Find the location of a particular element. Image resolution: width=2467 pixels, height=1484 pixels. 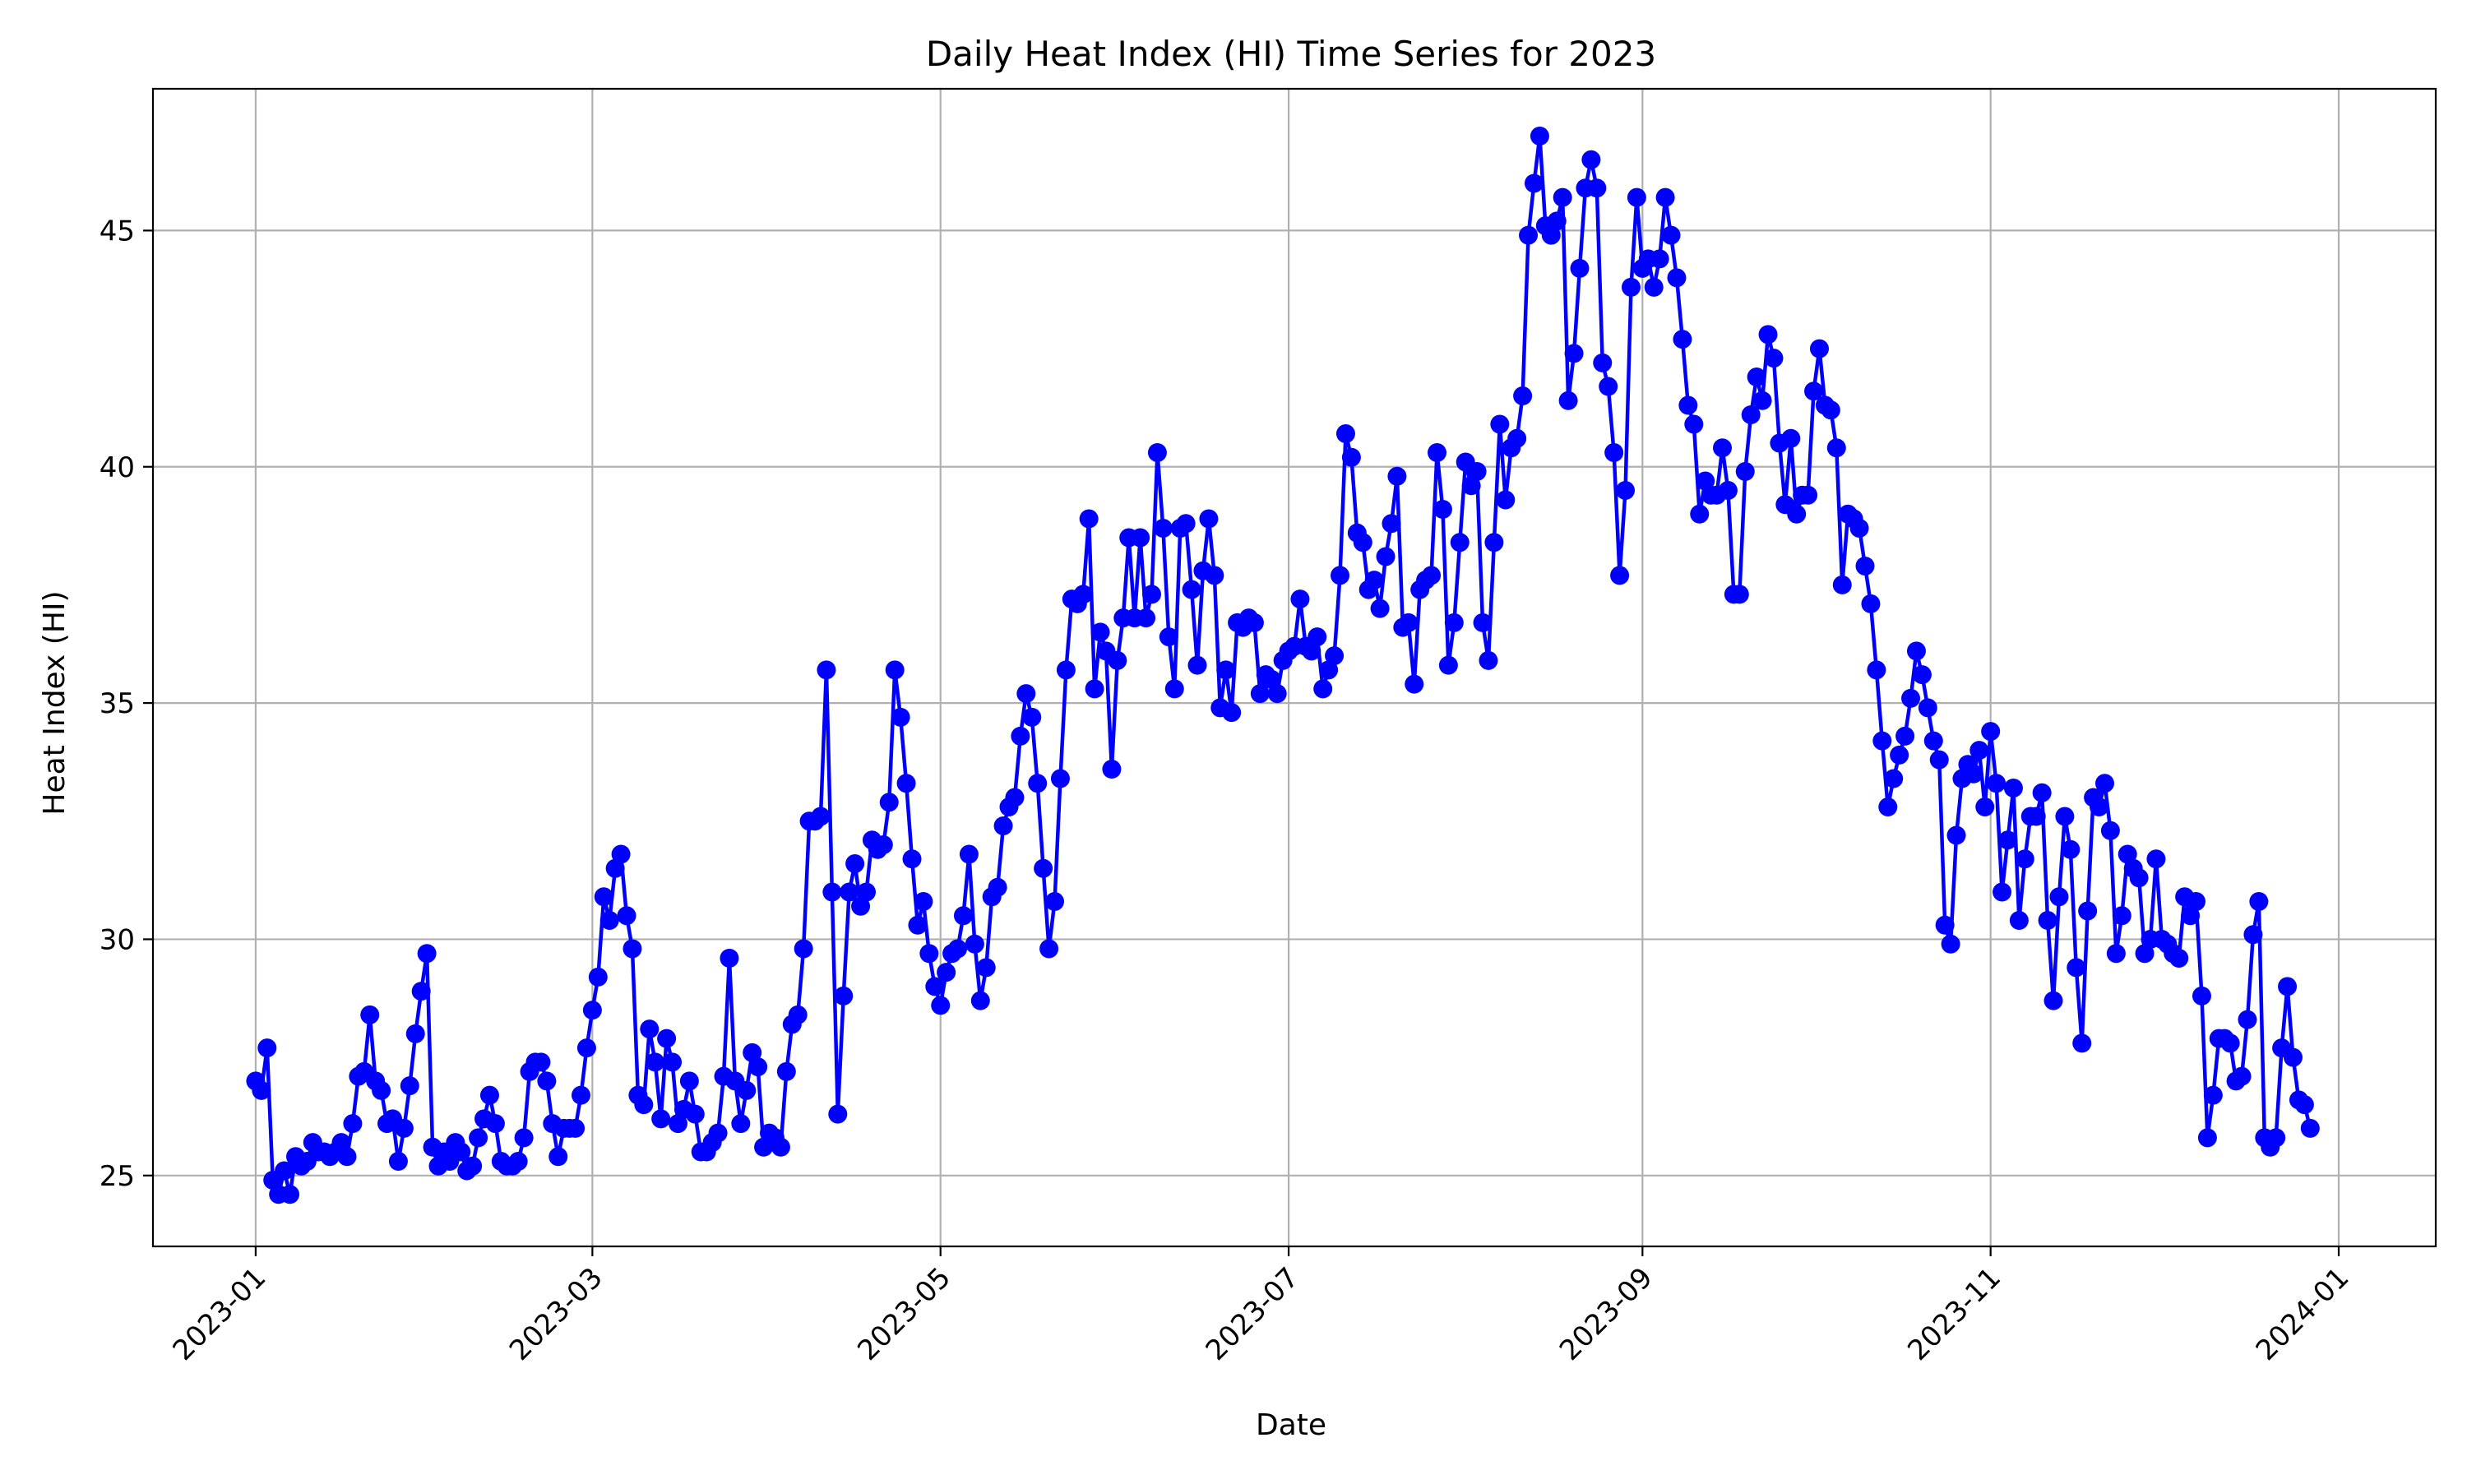

y-tick-label: 25 is located at coordinates (117, 1177).